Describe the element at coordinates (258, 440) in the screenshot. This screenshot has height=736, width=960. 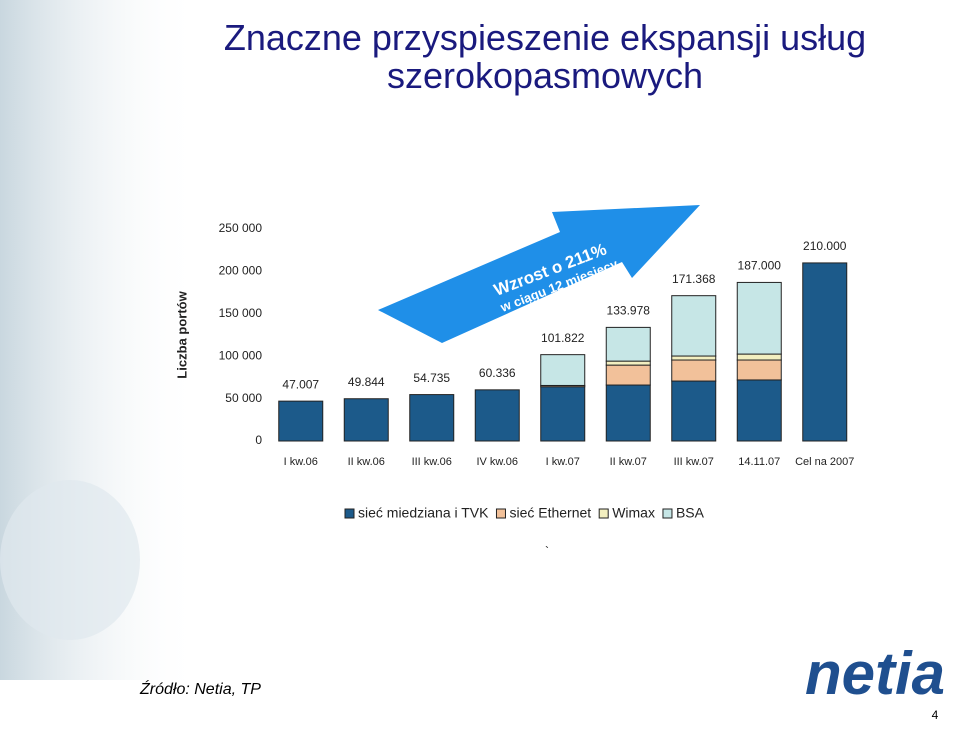
I see `y-tick-label: 0` at that location.